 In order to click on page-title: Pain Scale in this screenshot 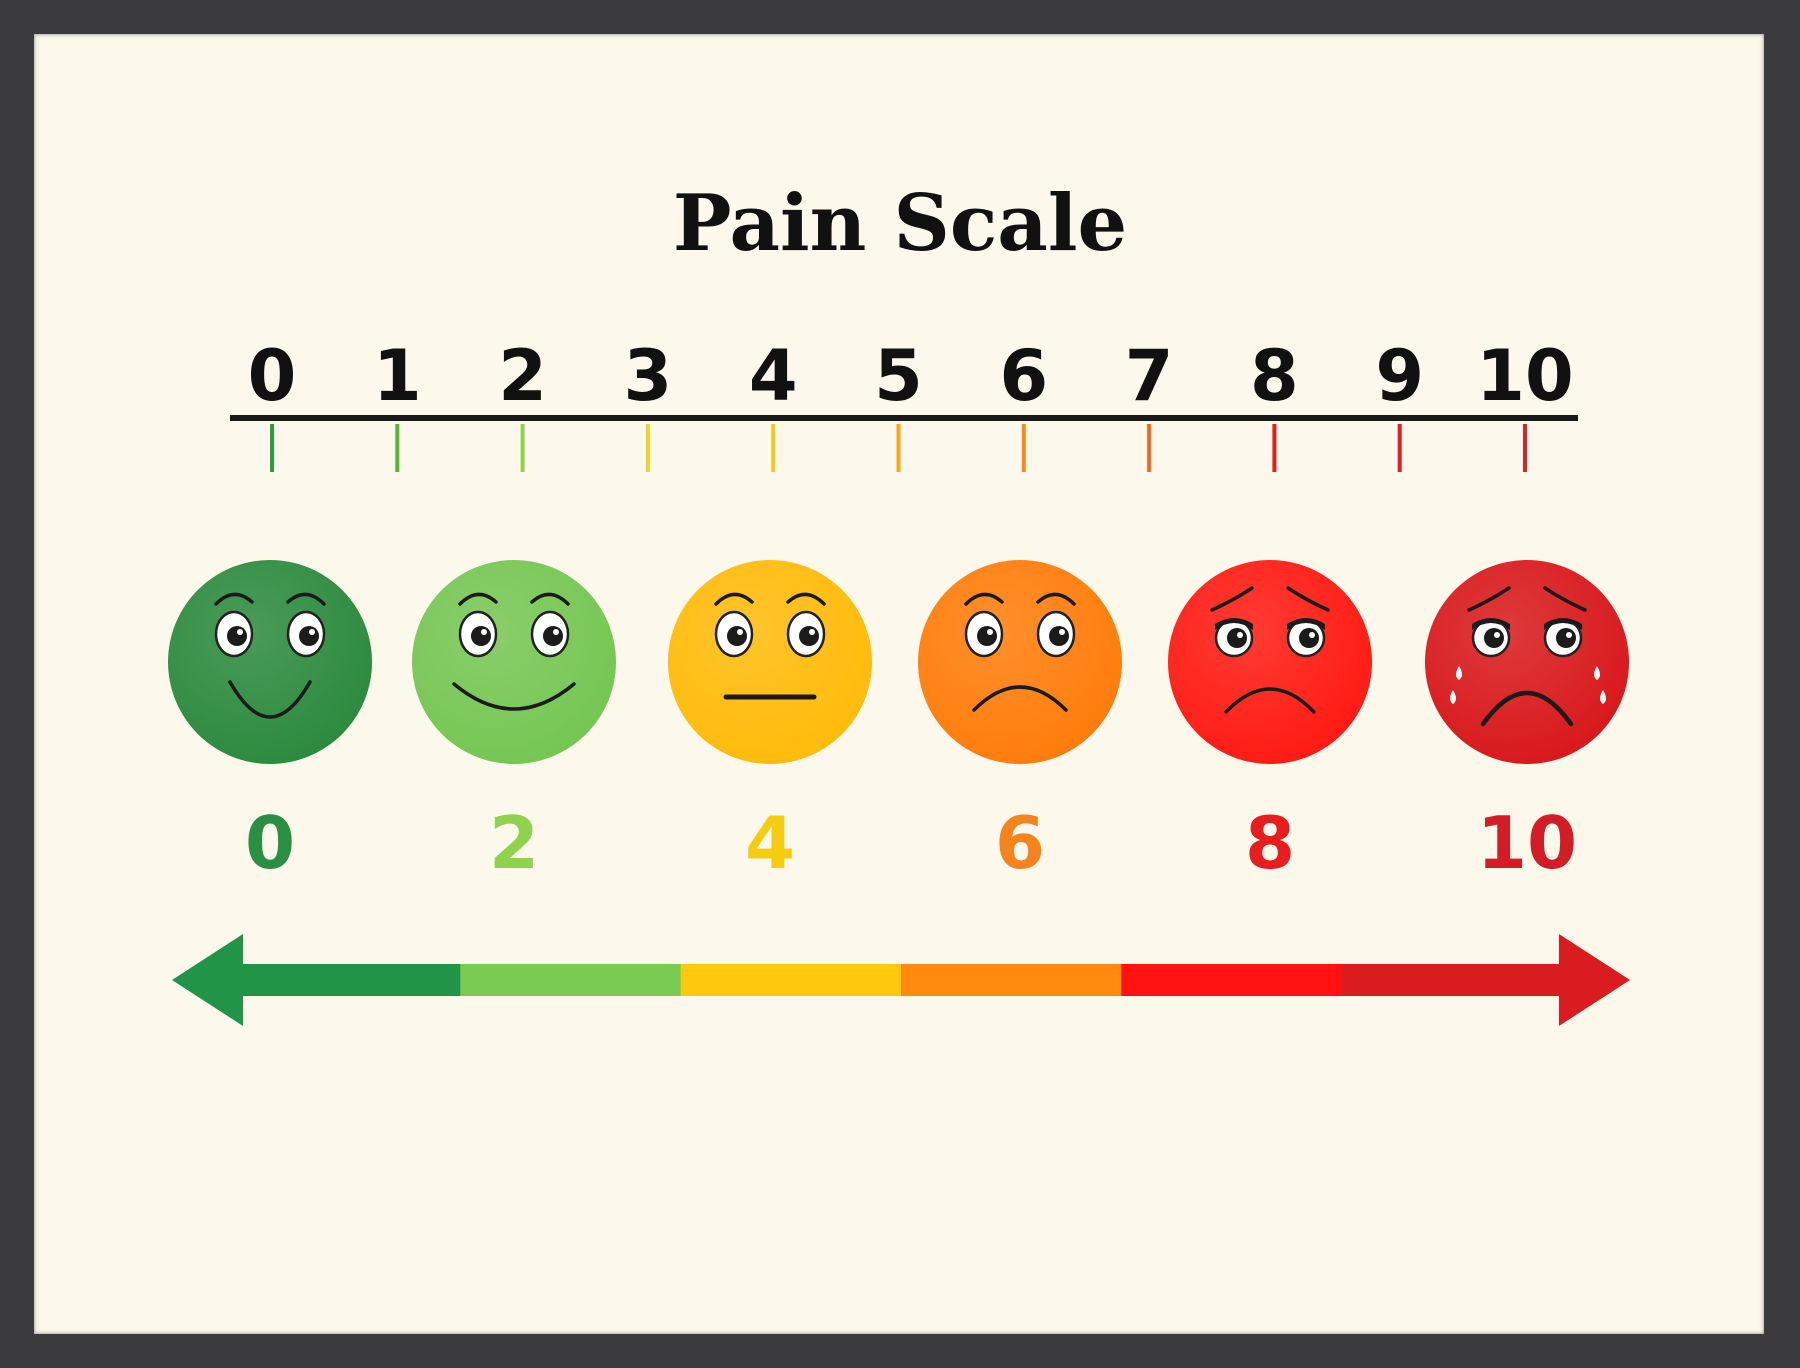, I will do `click(900, 223)`.